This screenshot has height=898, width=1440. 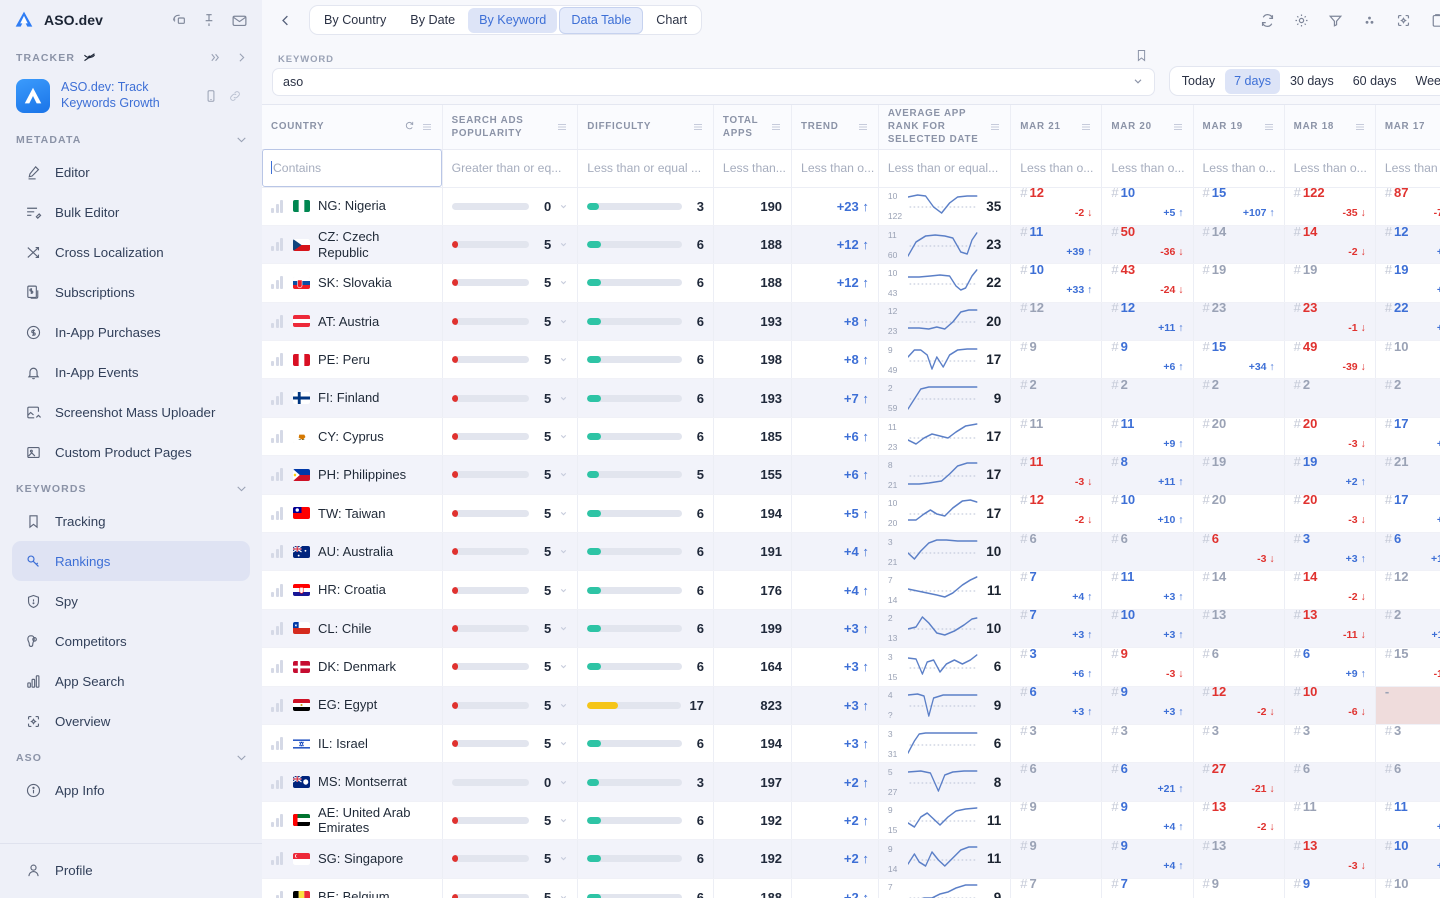 What do you see at coordinates (131, 681) in the screenshot?
I see `sidebar-item-app-search: App Search` at bounding box center [131, 681].